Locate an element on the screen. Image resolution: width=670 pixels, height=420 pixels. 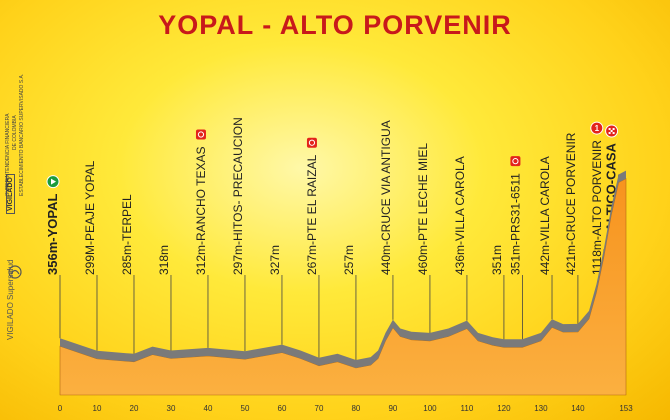
waypoint: 460m-PTE LECHE MIEL is located at coordinates (423, 238).